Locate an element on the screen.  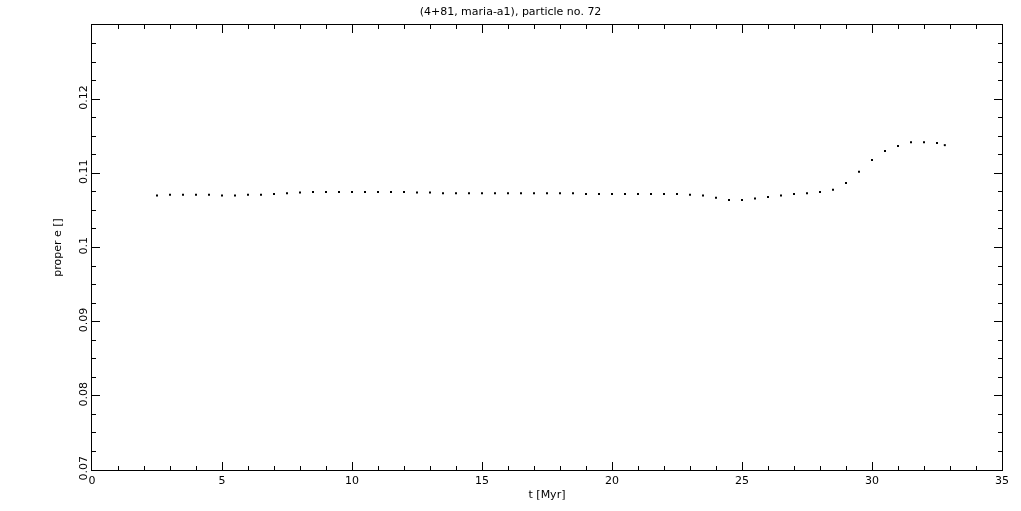
x-tick-label: 25 is located at coordinates (742, 481).